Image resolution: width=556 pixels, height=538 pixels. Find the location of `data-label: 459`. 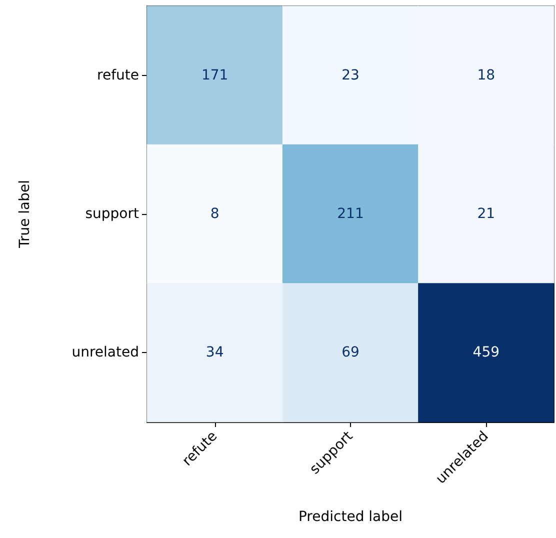

data-label: 459 is located at coordinates (486, 352).